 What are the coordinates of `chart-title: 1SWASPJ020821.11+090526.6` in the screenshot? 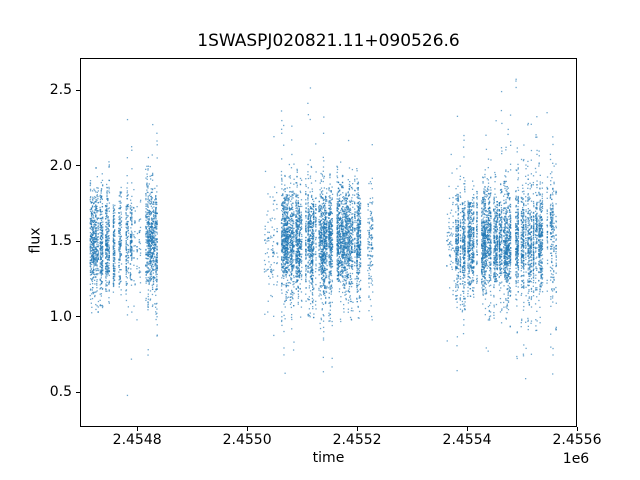 It's located at (328, 41).